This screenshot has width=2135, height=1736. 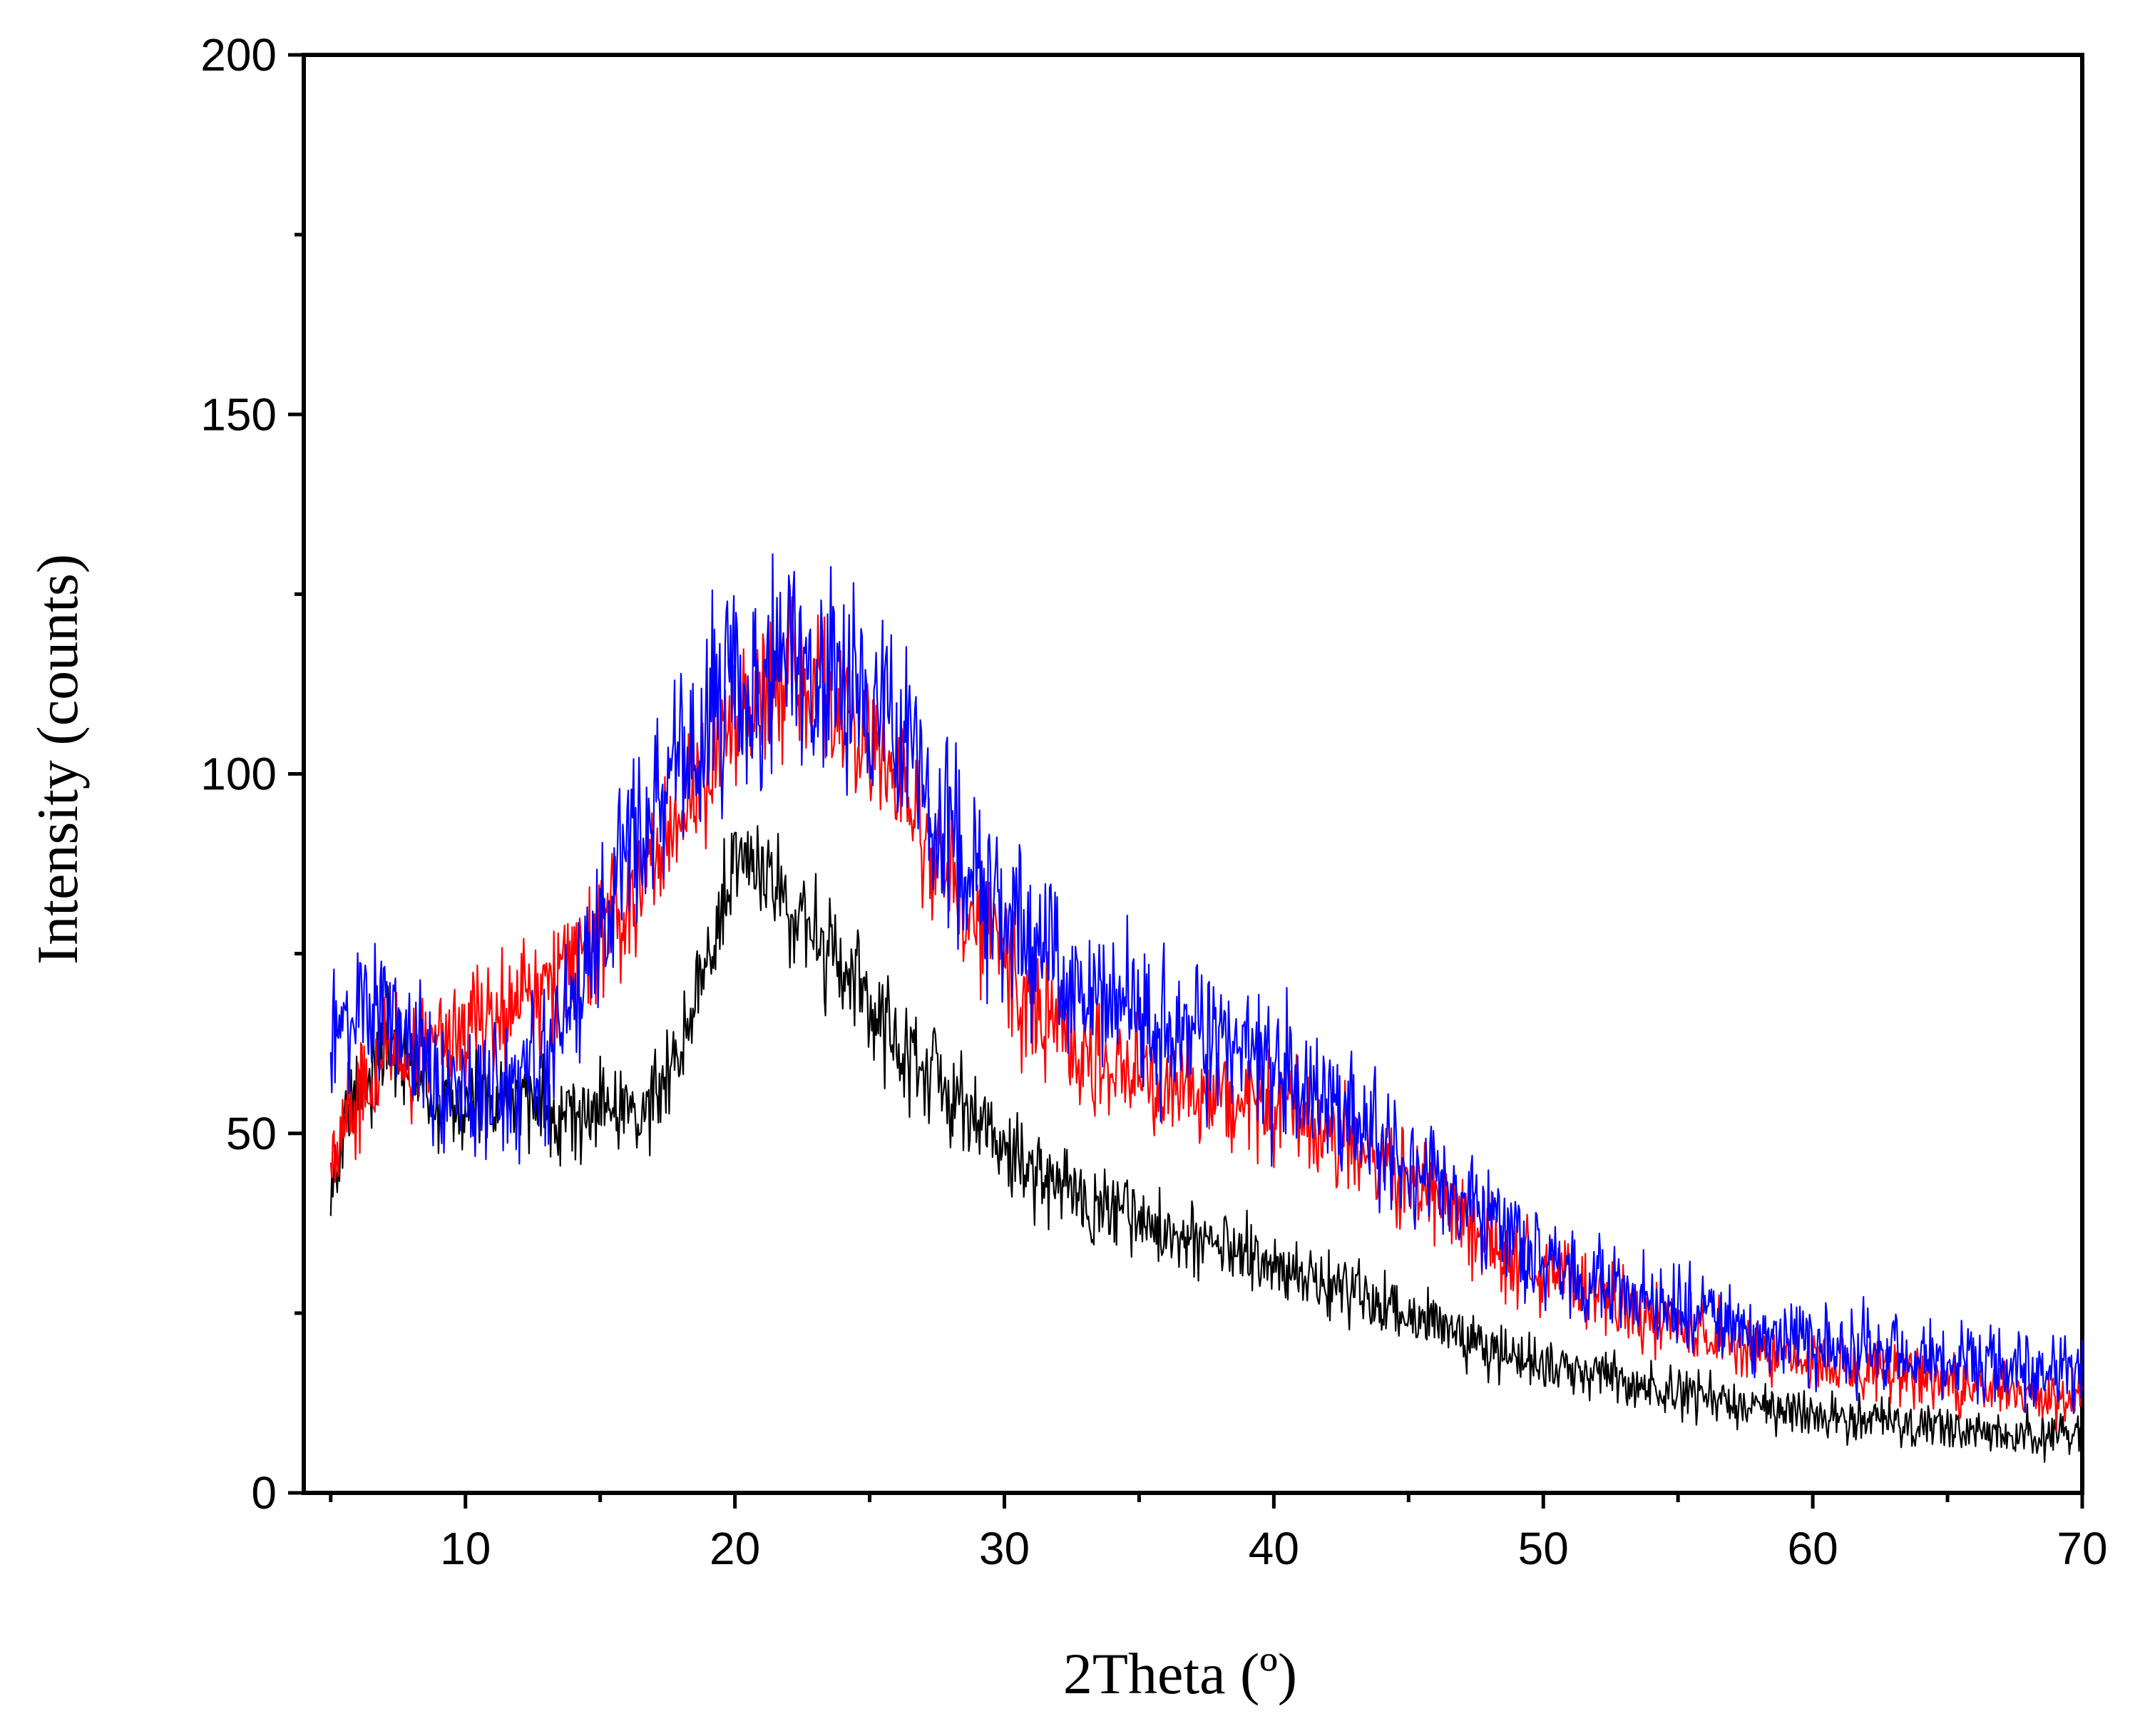 What do you see at coordinates (1813, 1549) in the screenshot?
I see `x-tick-label: 60` at bounding box center [1813, 1549].